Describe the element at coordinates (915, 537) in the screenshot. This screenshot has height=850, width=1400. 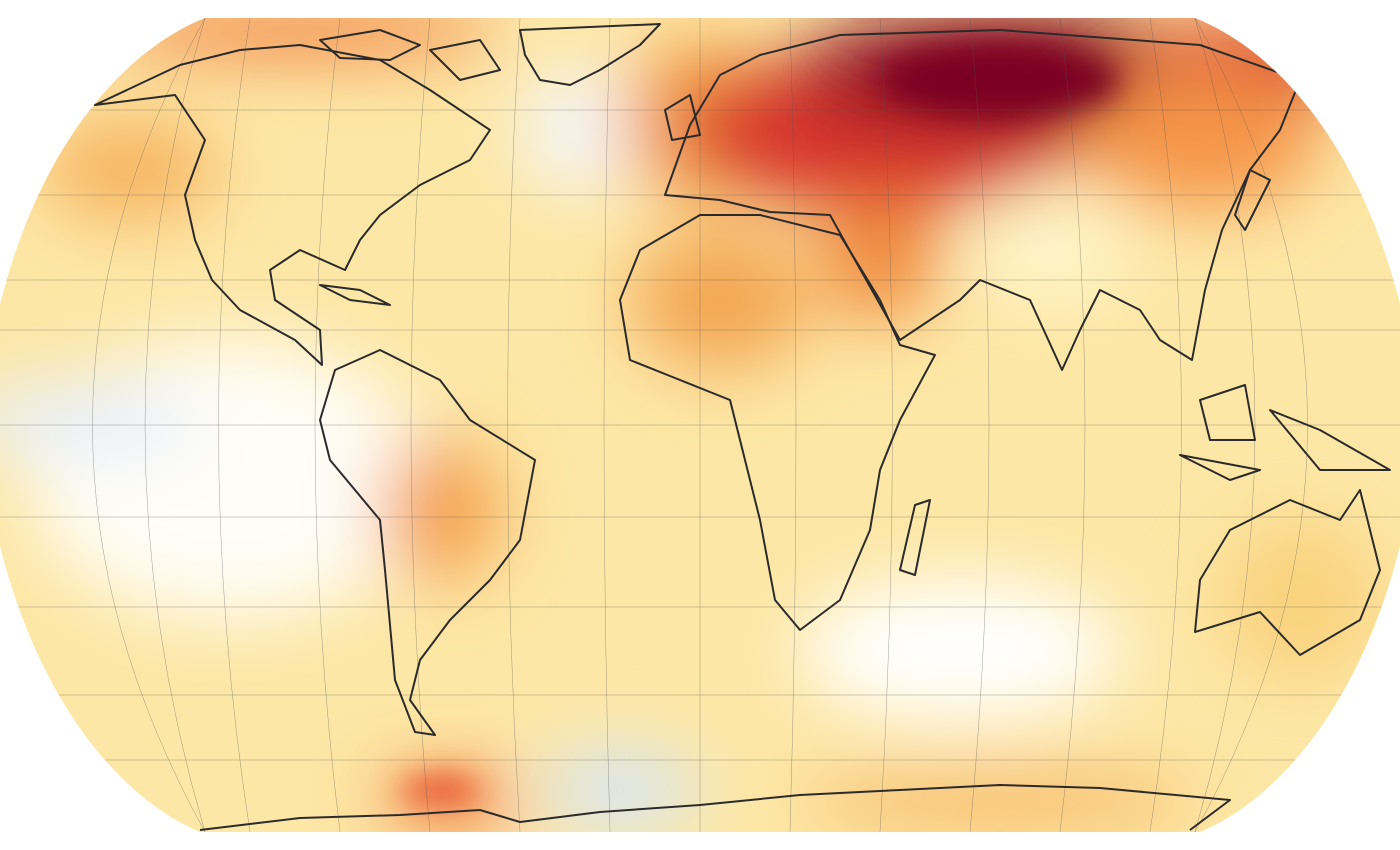
I see `madagascar` at that location.